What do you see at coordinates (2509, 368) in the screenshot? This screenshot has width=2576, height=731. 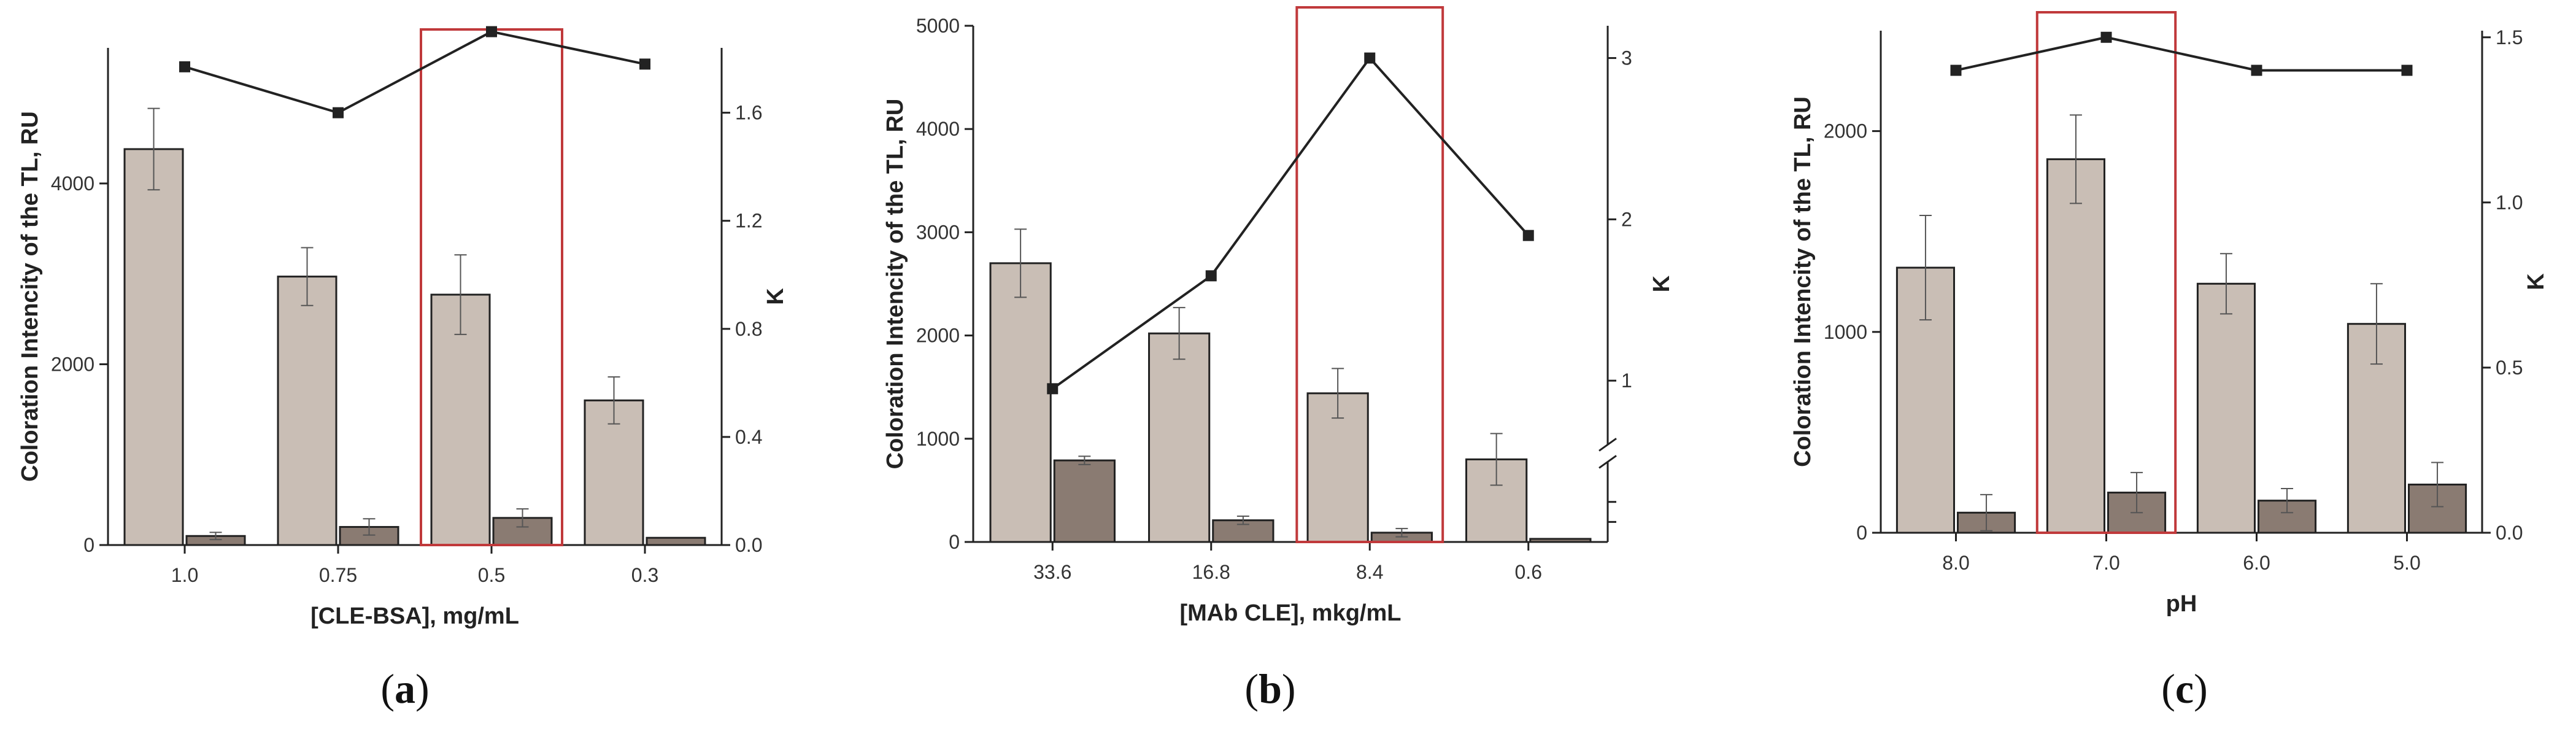 I see `y2-tick-label: 0.5` at bounding box center [2509, 368].